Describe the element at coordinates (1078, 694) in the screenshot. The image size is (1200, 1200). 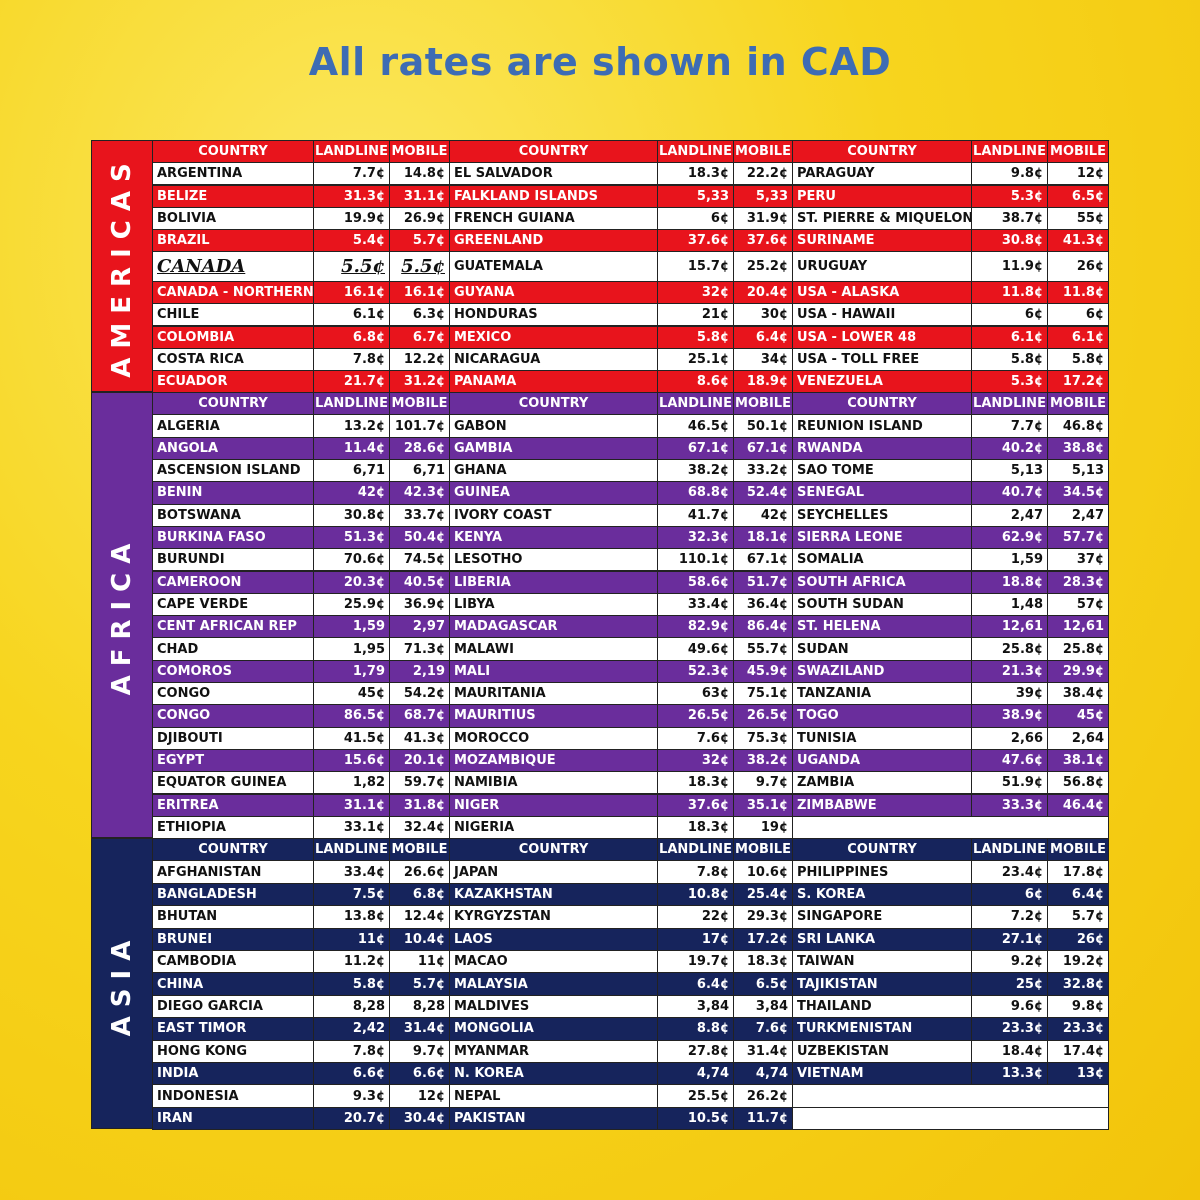
I see `mobile-rate: 38.4¢` at that location.